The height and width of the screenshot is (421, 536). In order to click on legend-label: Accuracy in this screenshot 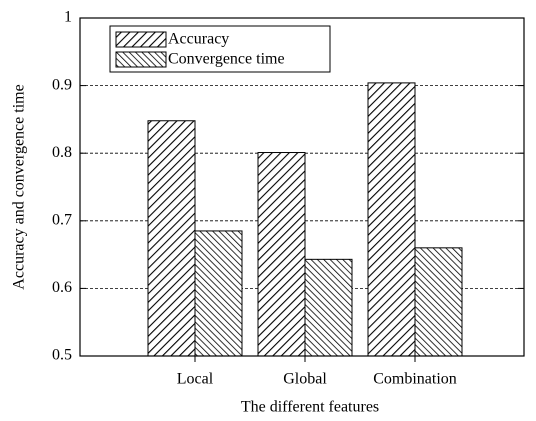, I will do `click(198, 39)`.